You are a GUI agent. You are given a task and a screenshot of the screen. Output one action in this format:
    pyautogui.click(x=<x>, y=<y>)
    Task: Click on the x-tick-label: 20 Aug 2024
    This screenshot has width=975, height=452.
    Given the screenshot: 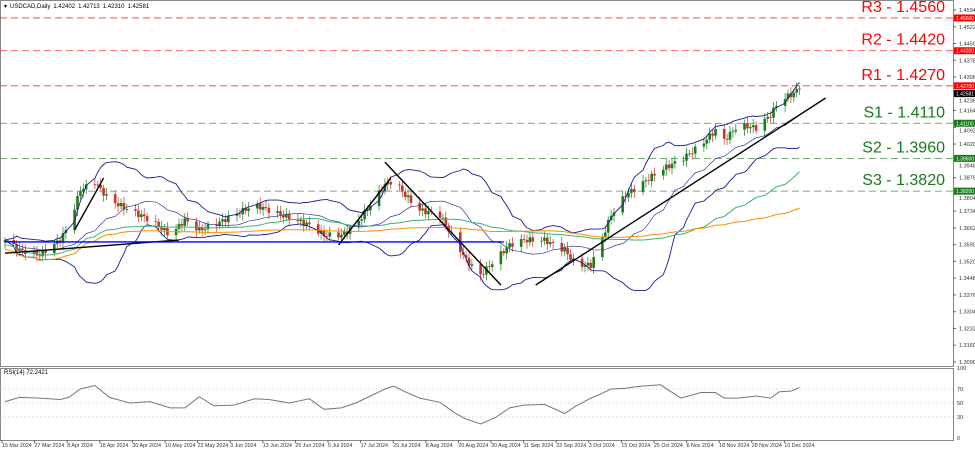 What is the action you would take?
    pyautogui.click(x=473, y=446)
    